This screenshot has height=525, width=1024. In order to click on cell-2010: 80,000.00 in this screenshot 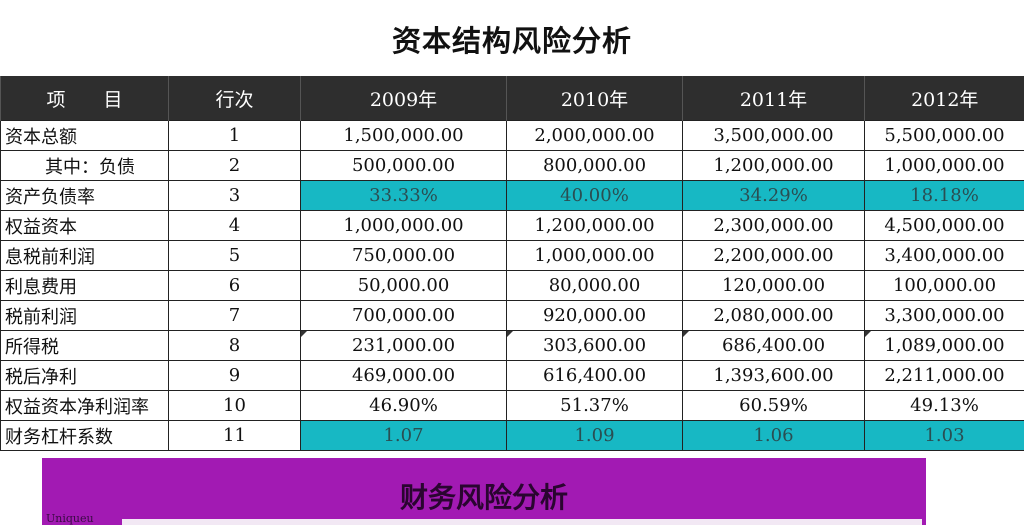, I will do `click(594, 285)`.